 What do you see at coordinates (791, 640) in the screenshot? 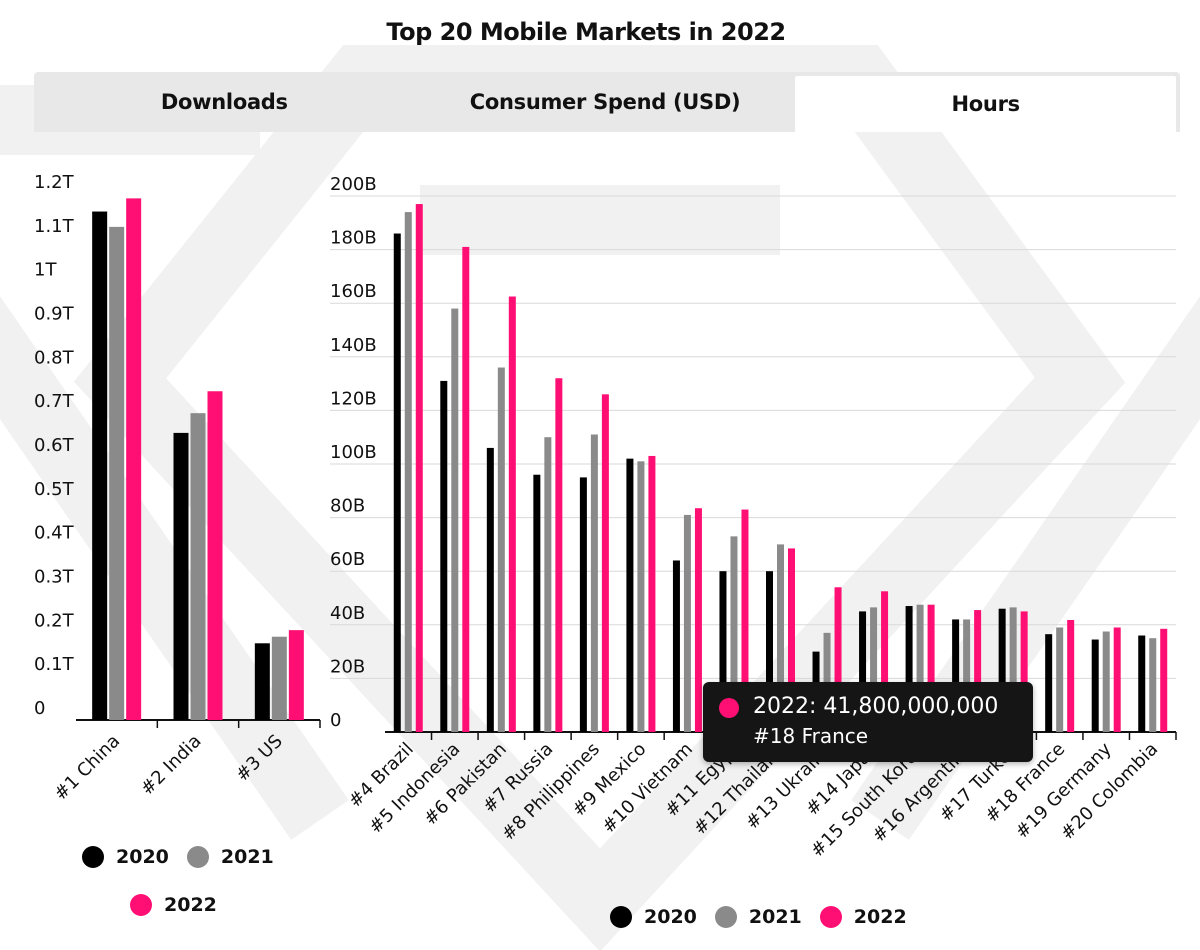
I see `bar-2022-12-thailand` at bounding box center [791, 640].